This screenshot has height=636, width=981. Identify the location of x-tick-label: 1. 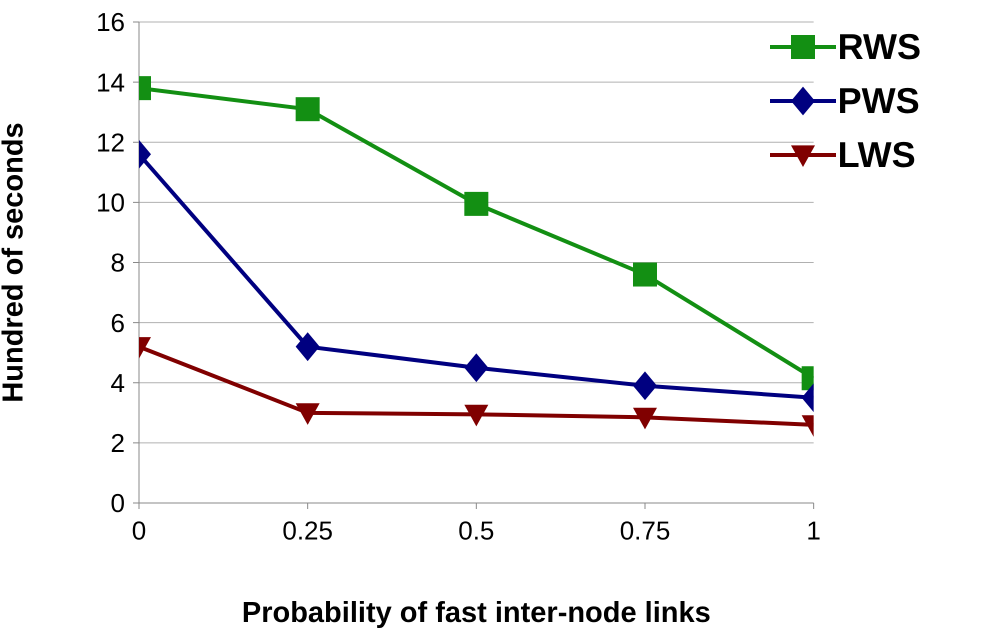
(813, 530).